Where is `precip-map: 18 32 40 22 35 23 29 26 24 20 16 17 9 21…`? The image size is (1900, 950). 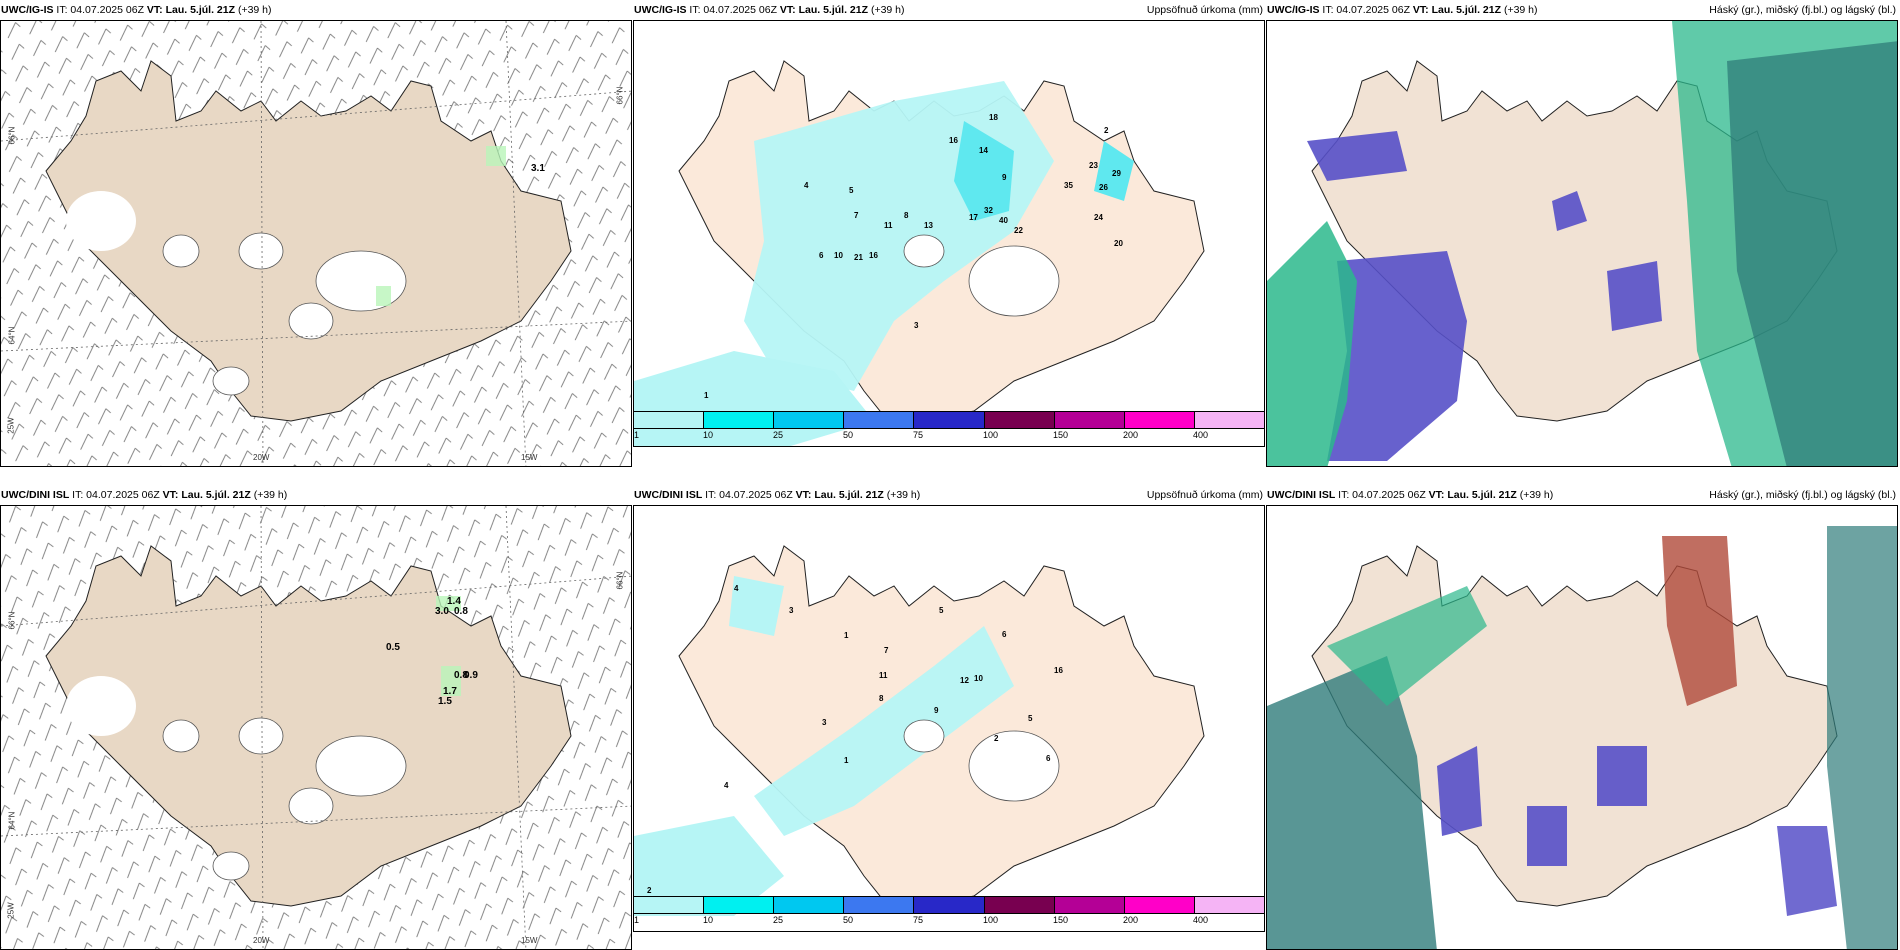 precip-map: 18 32 40 22 35 23 29 26 24 20 16 17 9 21… is located at coordinates (949, 233).